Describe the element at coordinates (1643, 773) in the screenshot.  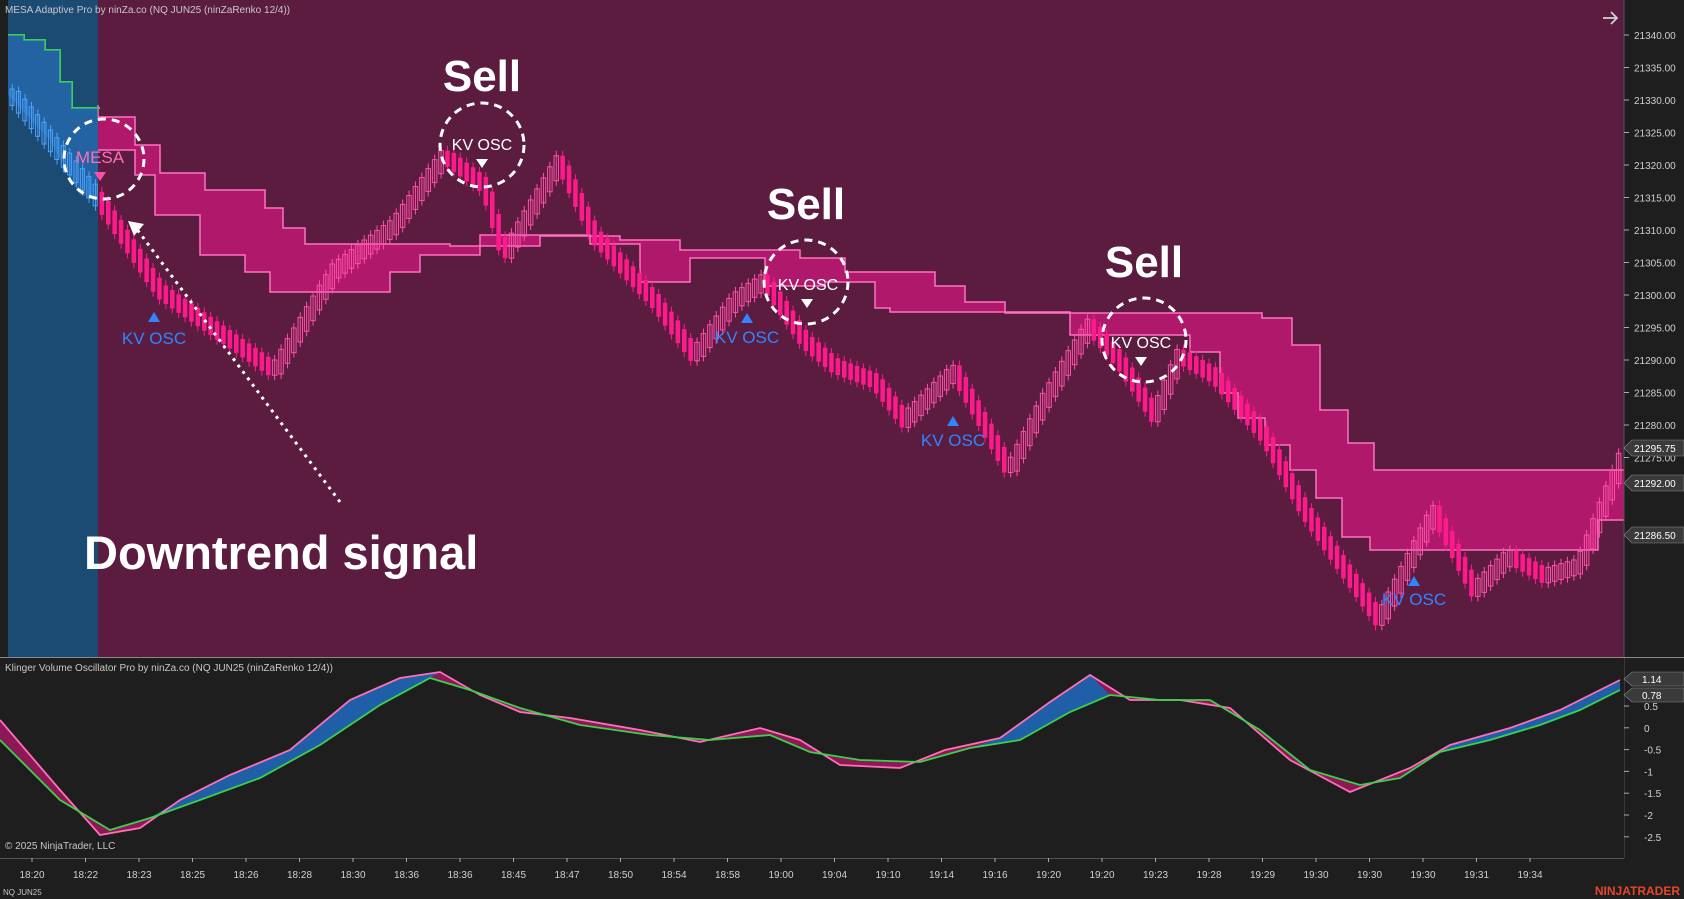
I see `oscillator-axis-ticks: 0.5 0 -0.5 -1 -1.5 -2 -2.5` at that location.